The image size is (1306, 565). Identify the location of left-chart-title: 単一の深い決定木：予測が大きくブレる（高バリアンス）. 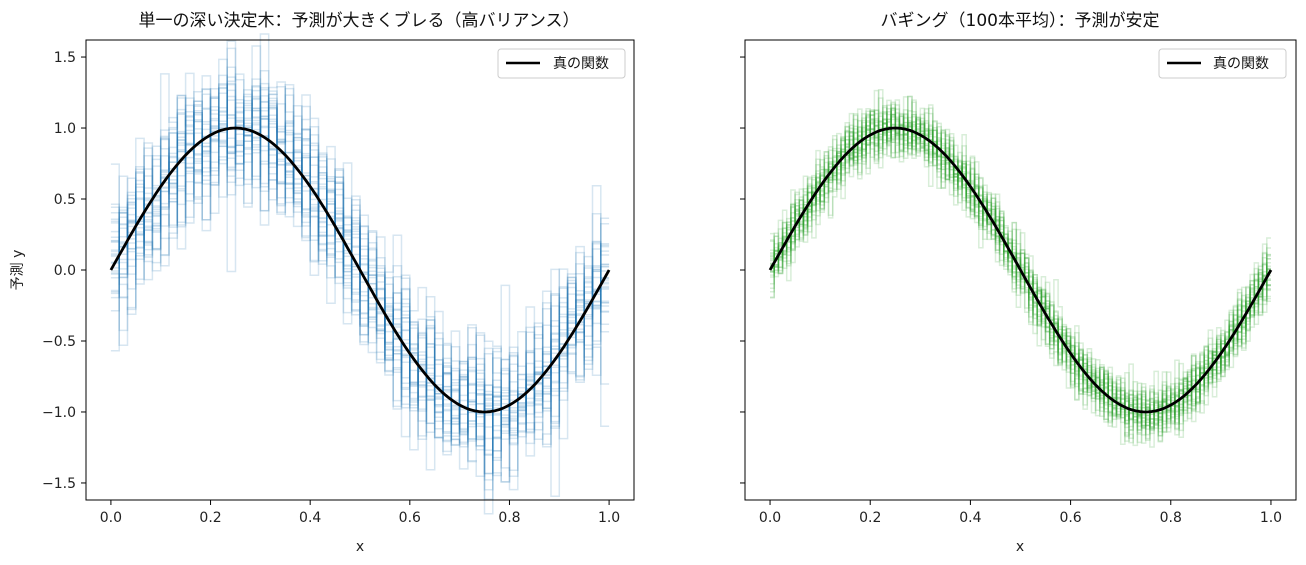
(359, 20).